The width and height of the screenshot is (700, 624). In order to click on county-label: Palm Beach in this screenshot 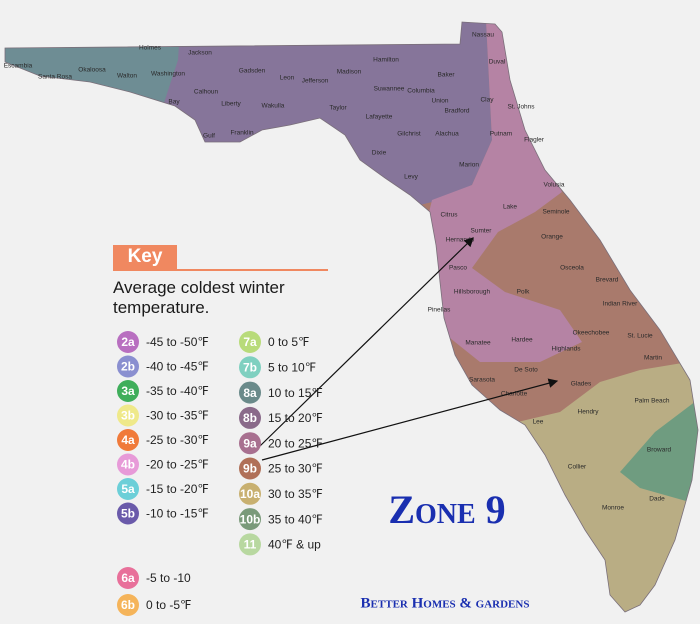, I will do `click(651, 401)`.